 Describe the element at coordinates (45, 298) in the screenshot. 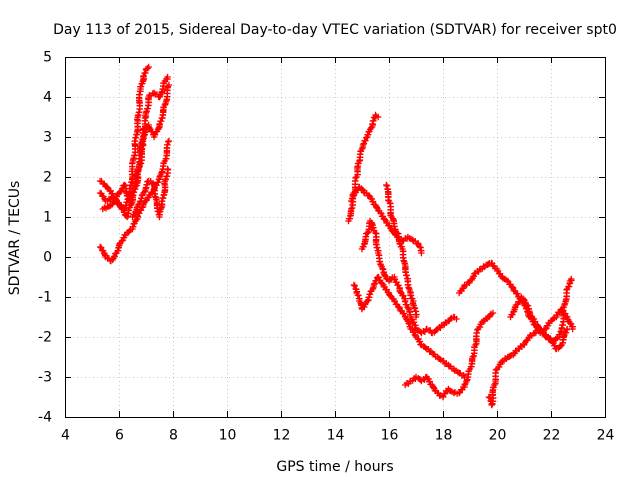

I see `y-tick-label: -1` at that location.